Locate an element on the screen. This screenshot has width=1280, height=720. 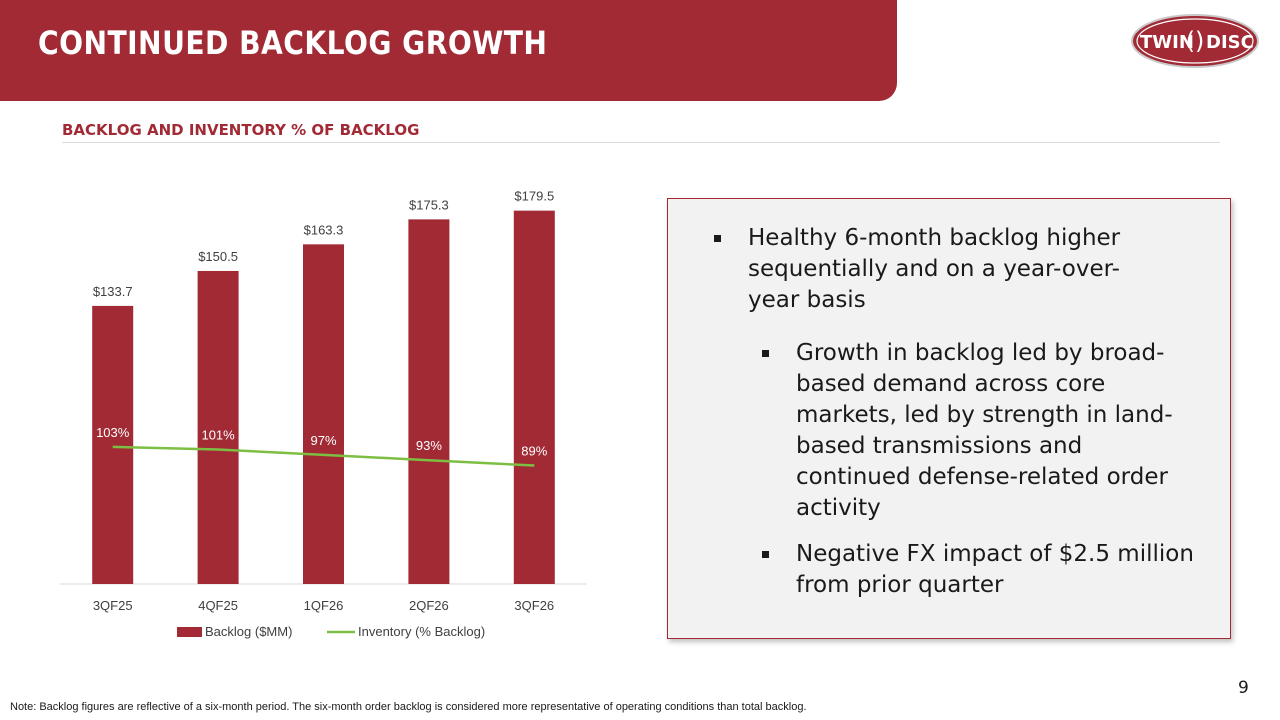
chart-subtitle: BACKLOG AND INVENTORY % OF BACKLOG is located at coordinates (241, 130).